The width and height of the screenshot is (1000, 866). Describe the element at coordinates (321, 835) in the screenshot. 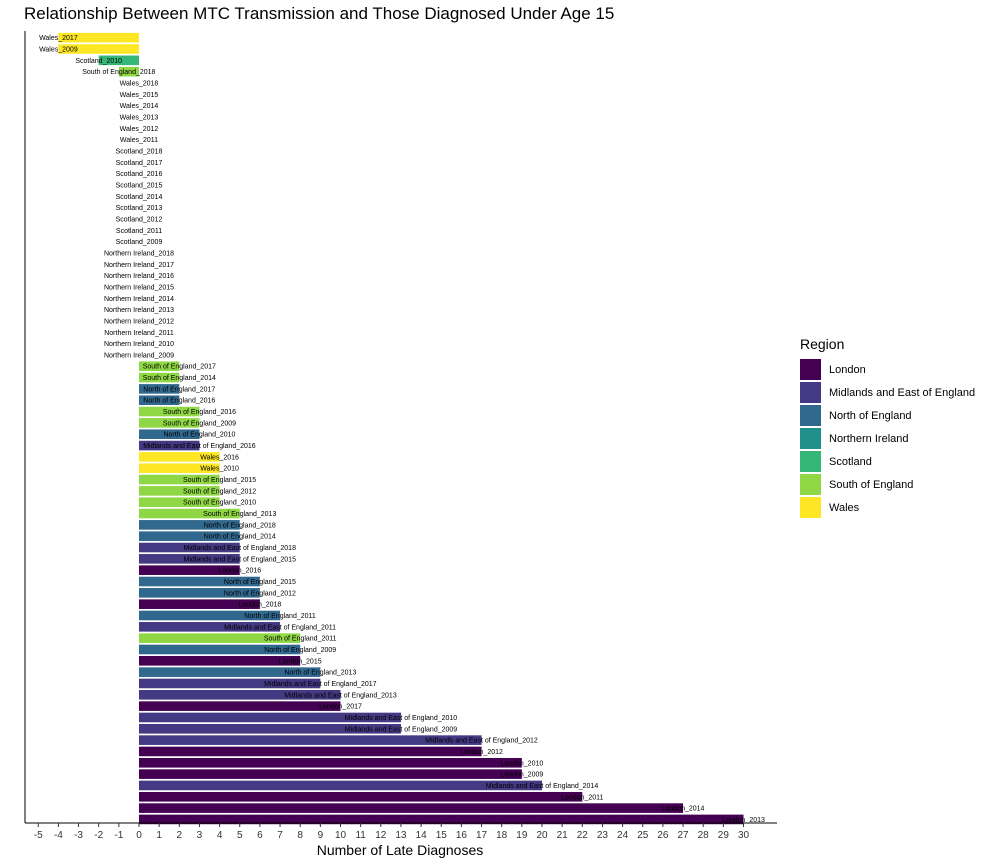

I see `x-tick-label: 9` at that location.